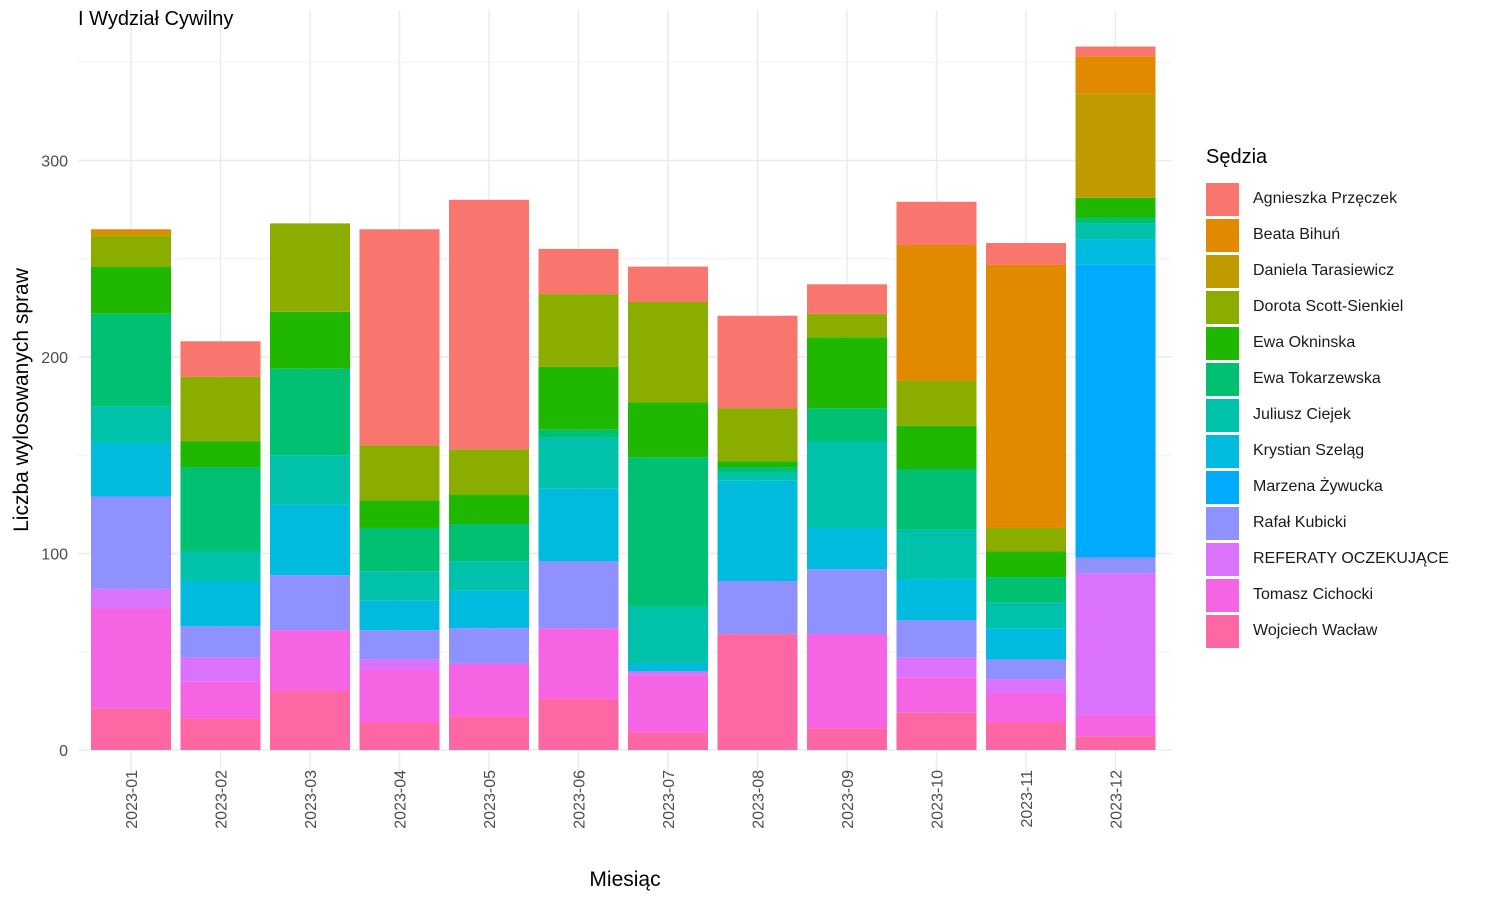  I want to click on x-axis-title: Miesiąc, so click(624, 879).